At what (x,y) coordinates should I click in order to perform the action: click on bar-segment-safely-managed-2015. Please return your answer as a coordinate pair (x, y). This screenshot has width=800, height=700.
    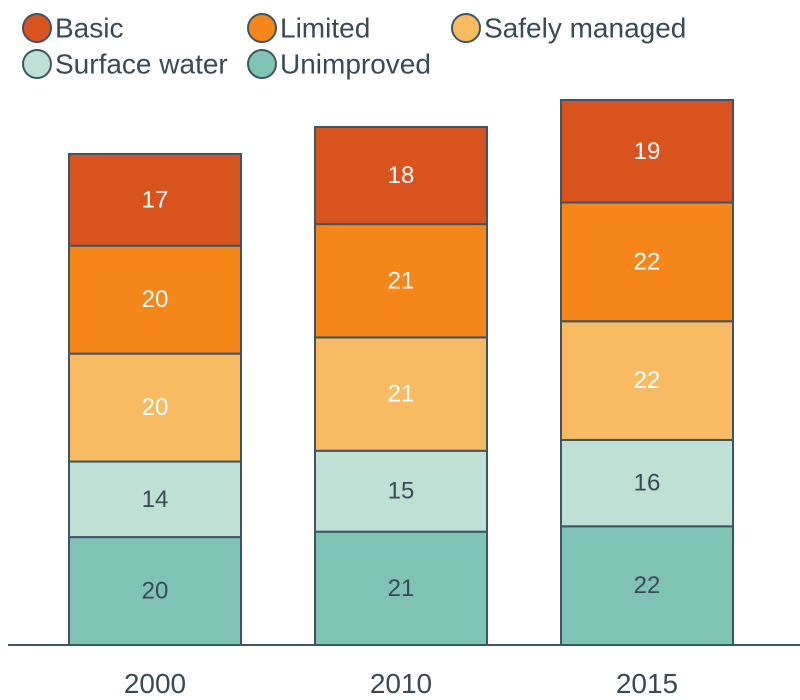
    Looking at the image, I should click on (647, 380).